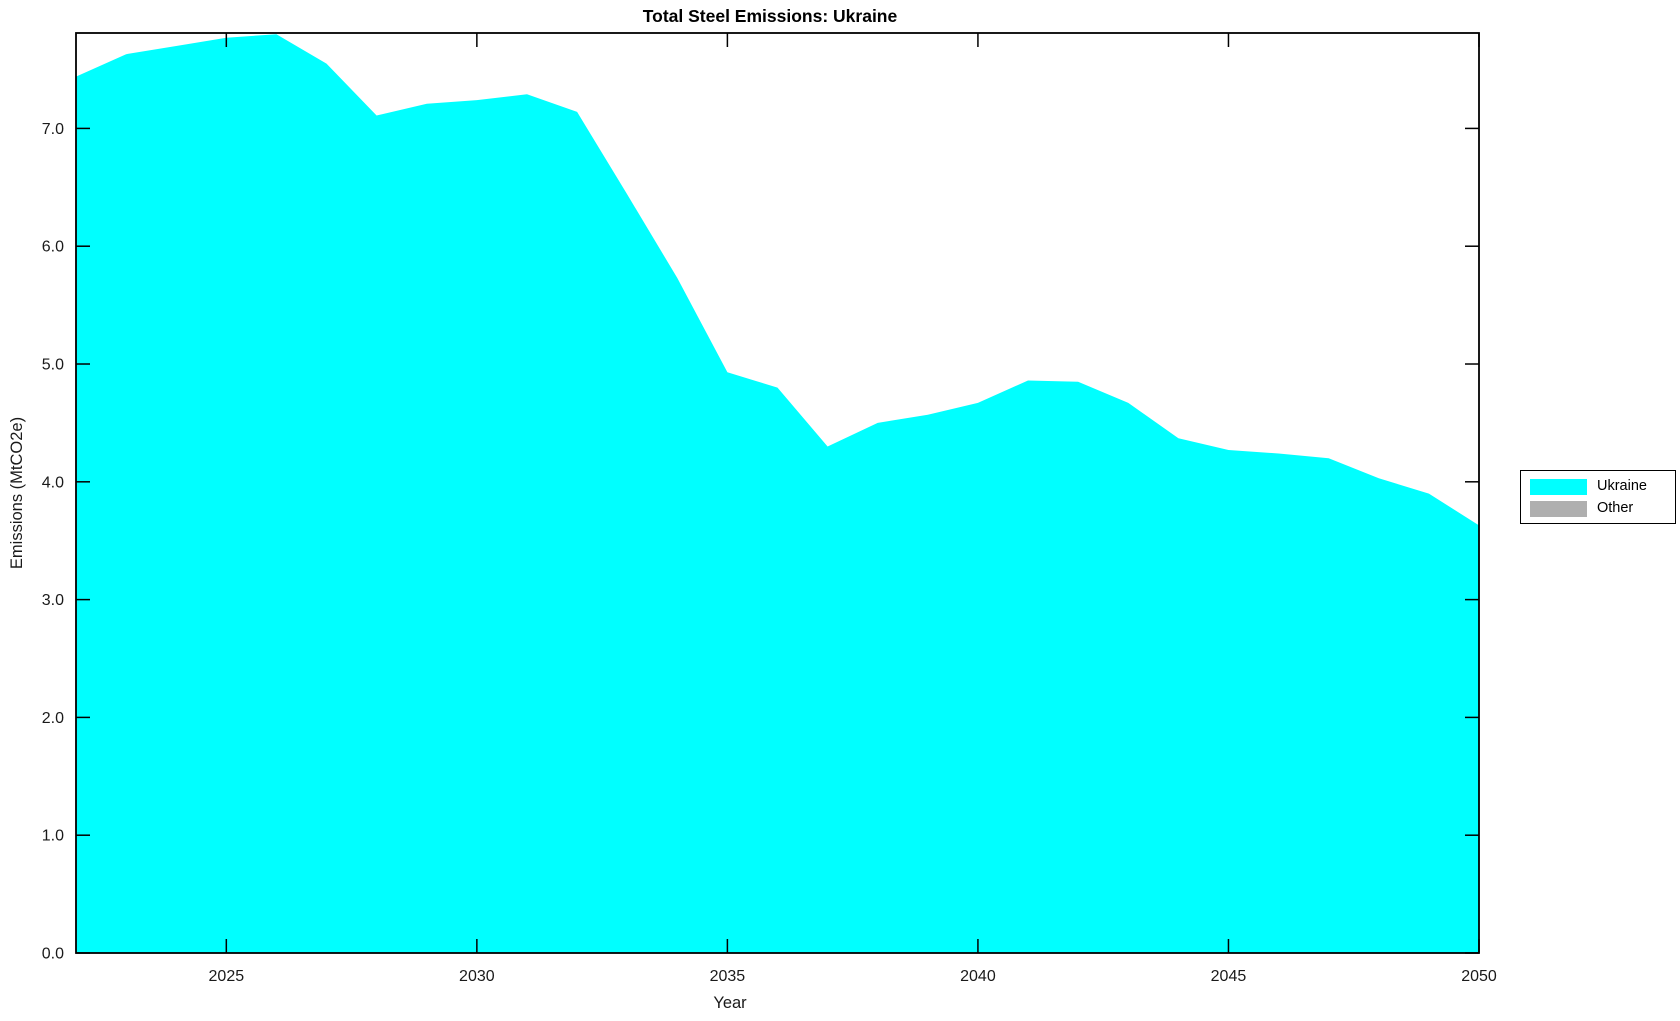  Describe the element at coordinates (730, 1003) in the screenshot. I see `x-axis-label: Year` at that location.